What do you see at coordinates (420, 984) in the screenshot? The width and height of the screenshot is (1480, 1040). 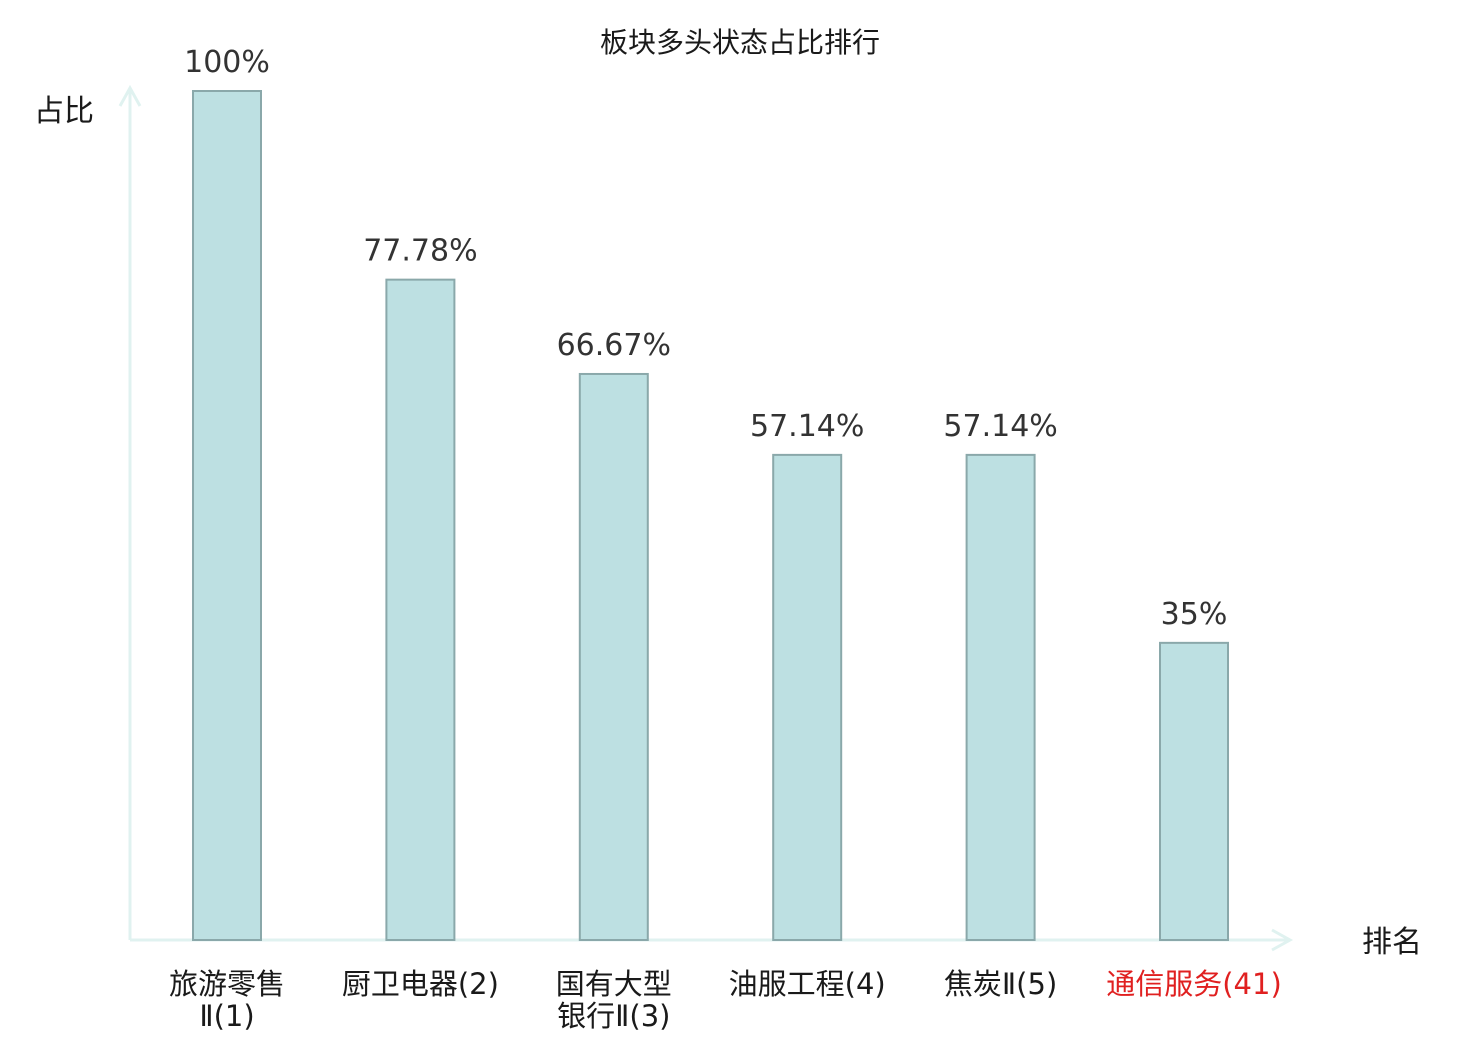 I see `category-label: 厨卫电器(2)` at bounding box center [420, 984].